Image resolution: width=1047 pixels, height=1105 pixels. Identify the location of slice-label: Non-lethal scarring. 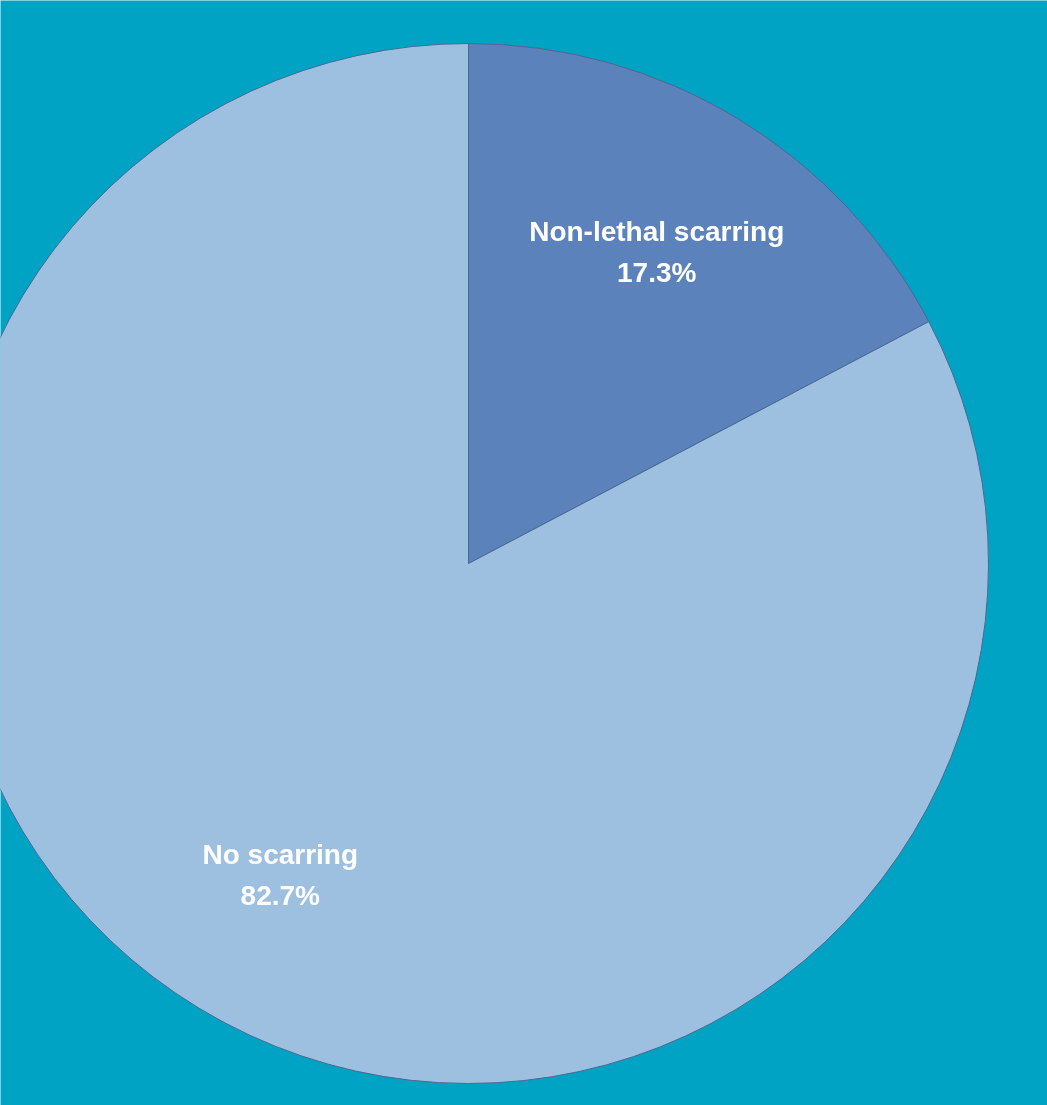
(657, 232).